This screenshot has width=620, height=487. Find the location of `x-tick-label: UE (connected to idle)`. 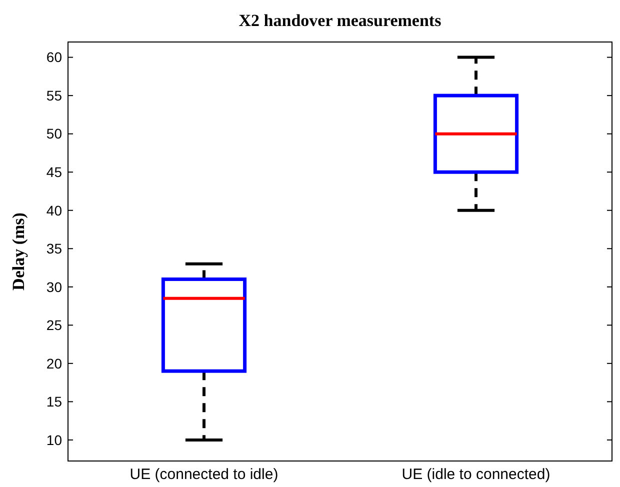

x-tick-label: UE (connected to idle) is located at coordinates (204, 474).